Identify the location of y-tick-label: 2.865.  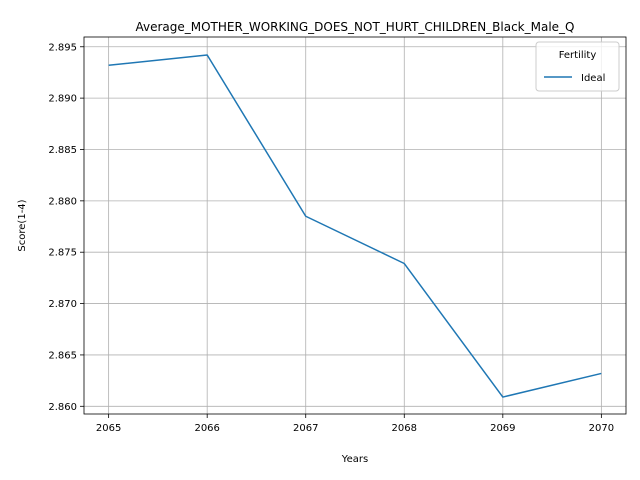
(62, 355).